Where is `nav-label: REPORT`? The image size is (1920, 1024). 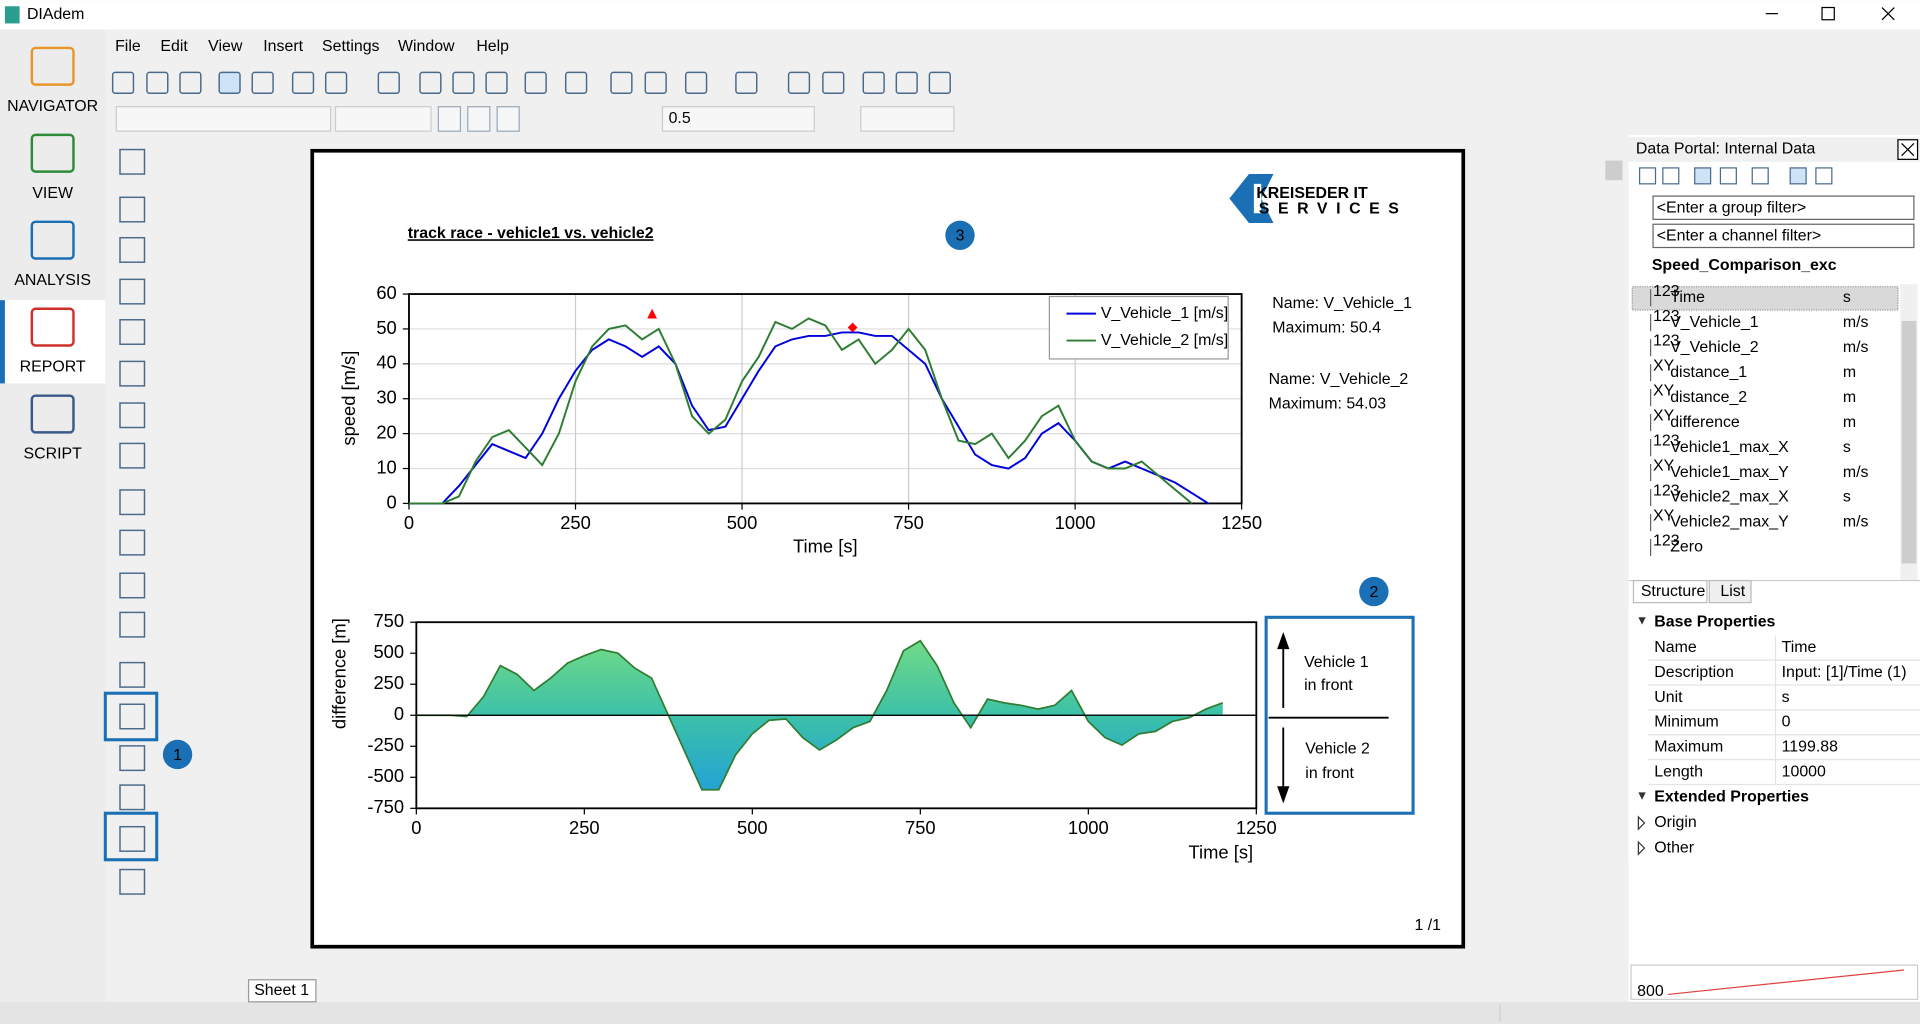
nav-label: REPORT is located at coordinates (53, 367).